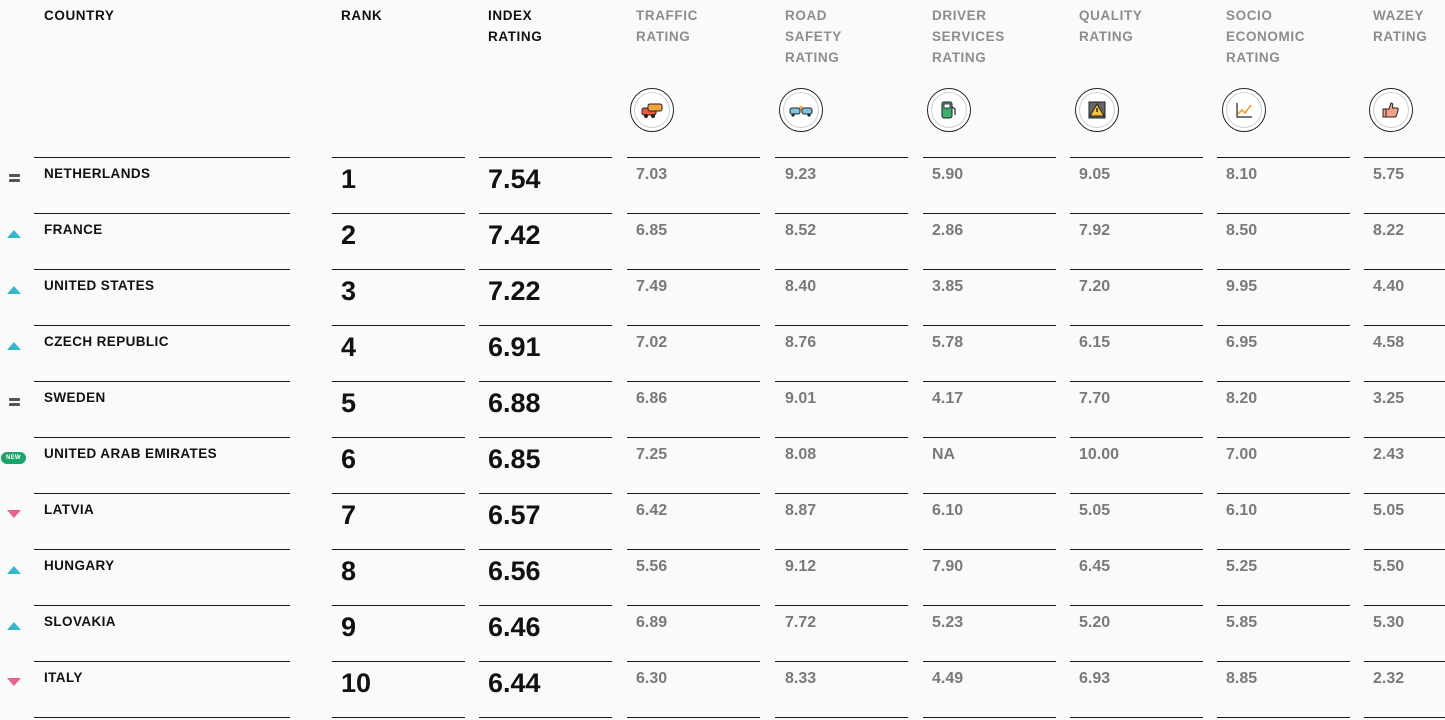 The height and width of the screenshot is (720, 1445). What do you see at coordinates (801, 622) in the screenshot?
I see `cell-road-safety: 7.72` at bounding box center [801, 622].